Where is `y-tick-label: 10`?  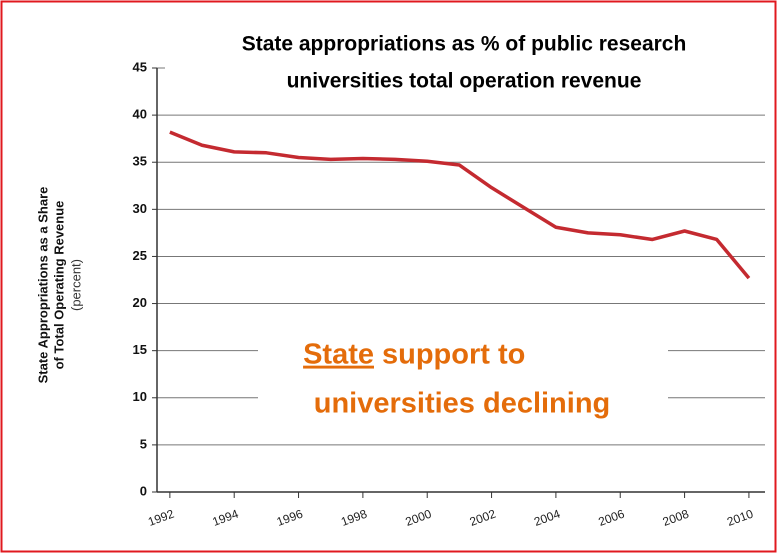 y-tick-label: 10 is located at coordinates (140, 396).